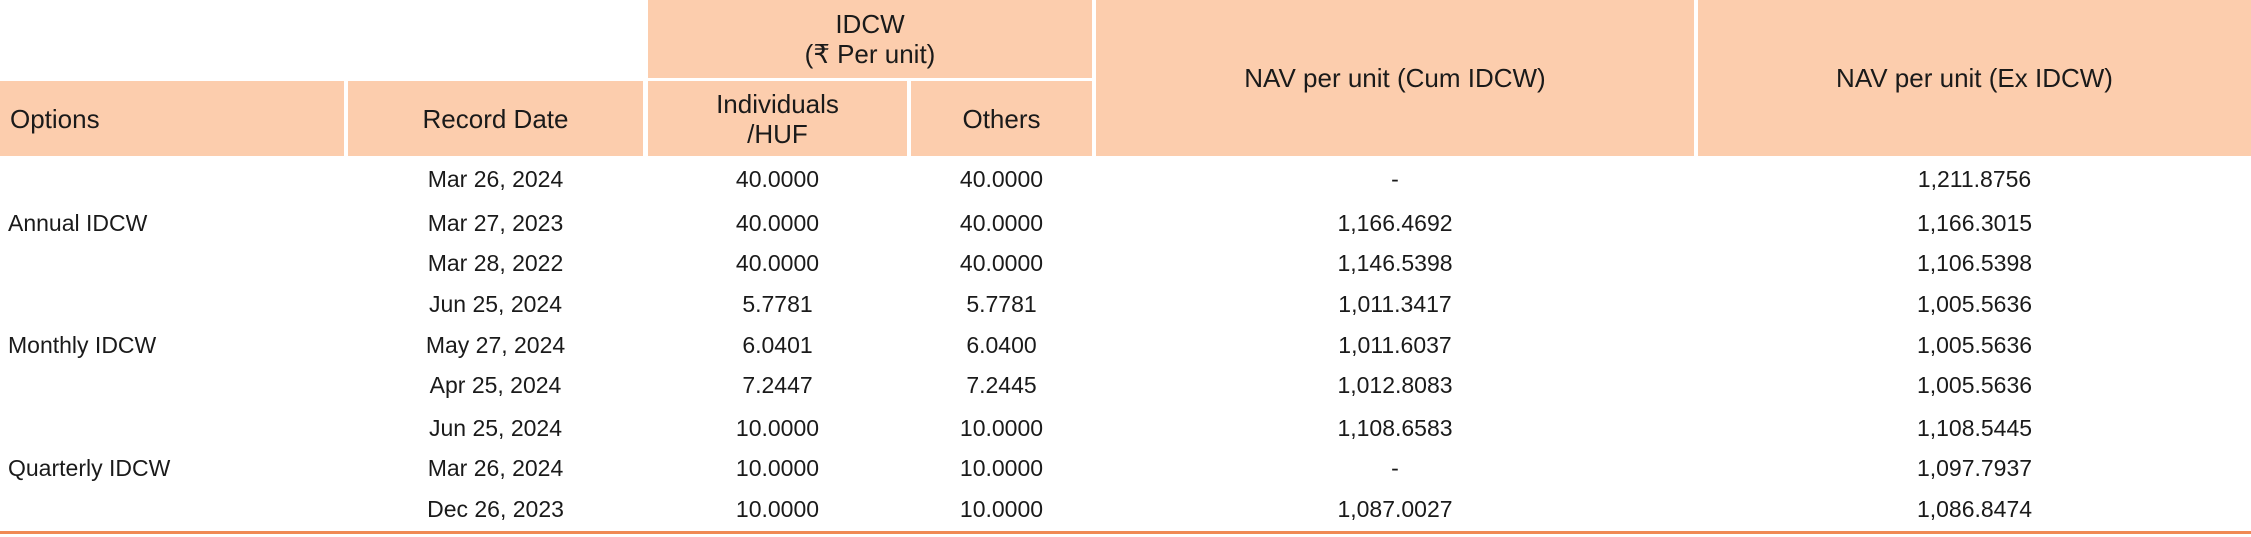 Image resolution: width=2251 pixels, height=537 pixels. What do you see at coordinates (495, 385) in the screenshot?
I see `record-date-cell: Apr 25, 2024` at bounding box center [495, 385].